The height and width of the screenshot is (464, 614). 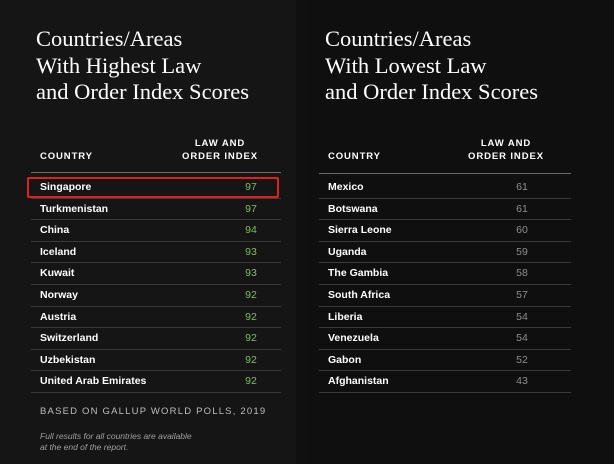 What do you see at coordinates (445, 210) in the screenshot?
I see `table-row: Botswana 61` at bounding box center [445, 210].